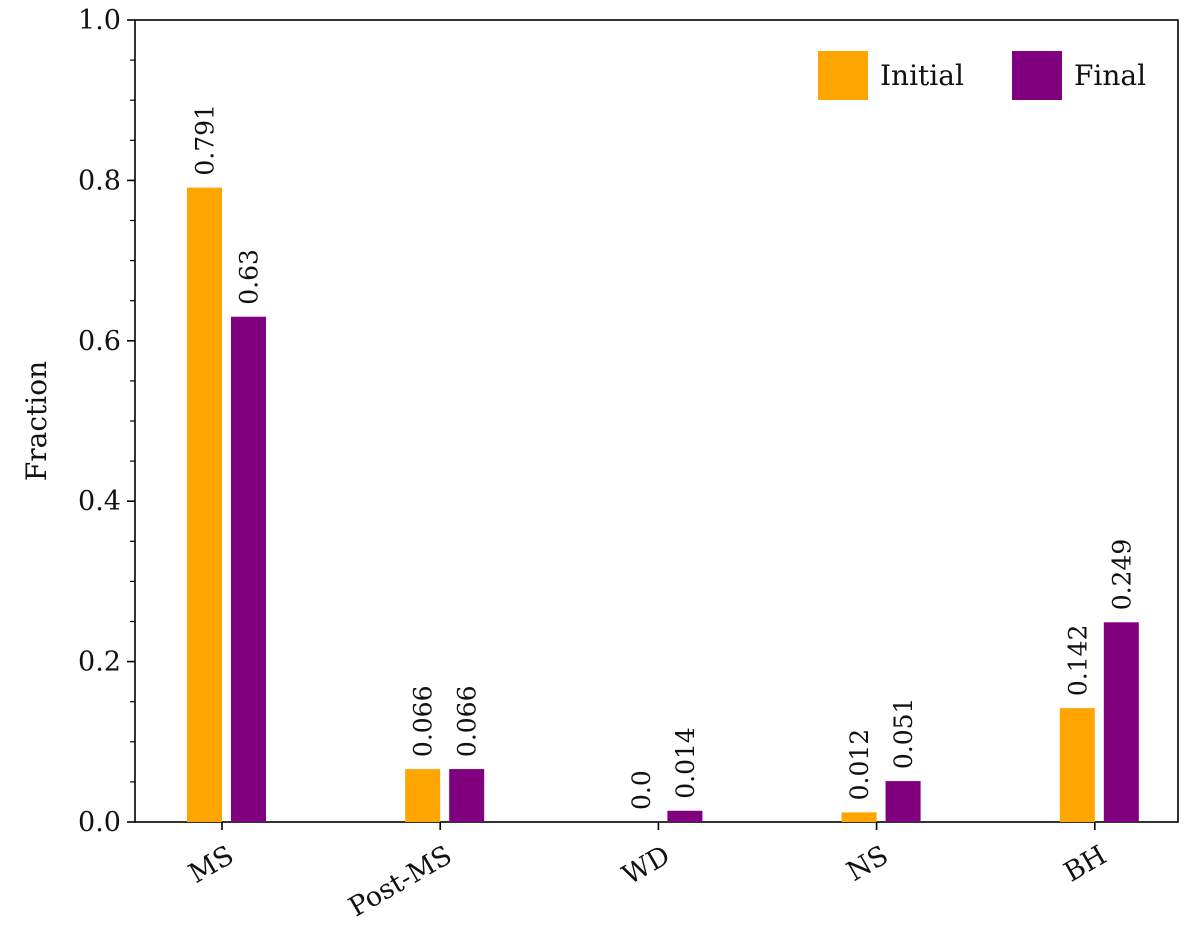 The height and width of the screenshot is (942, 1200). Describe the element at coordinates (99, 341) in the screenshot. I see `y-tick-label: 0.6` at that location.